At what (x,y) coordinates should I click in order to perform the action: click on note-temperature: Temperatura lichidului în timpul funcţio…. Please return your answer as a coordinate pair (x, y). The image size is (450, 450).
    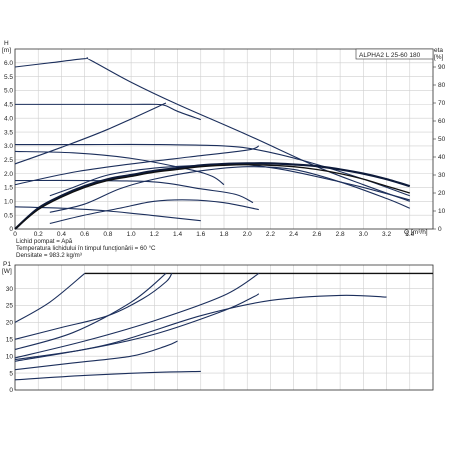
    Looking at the image, I should click on (86, 248).